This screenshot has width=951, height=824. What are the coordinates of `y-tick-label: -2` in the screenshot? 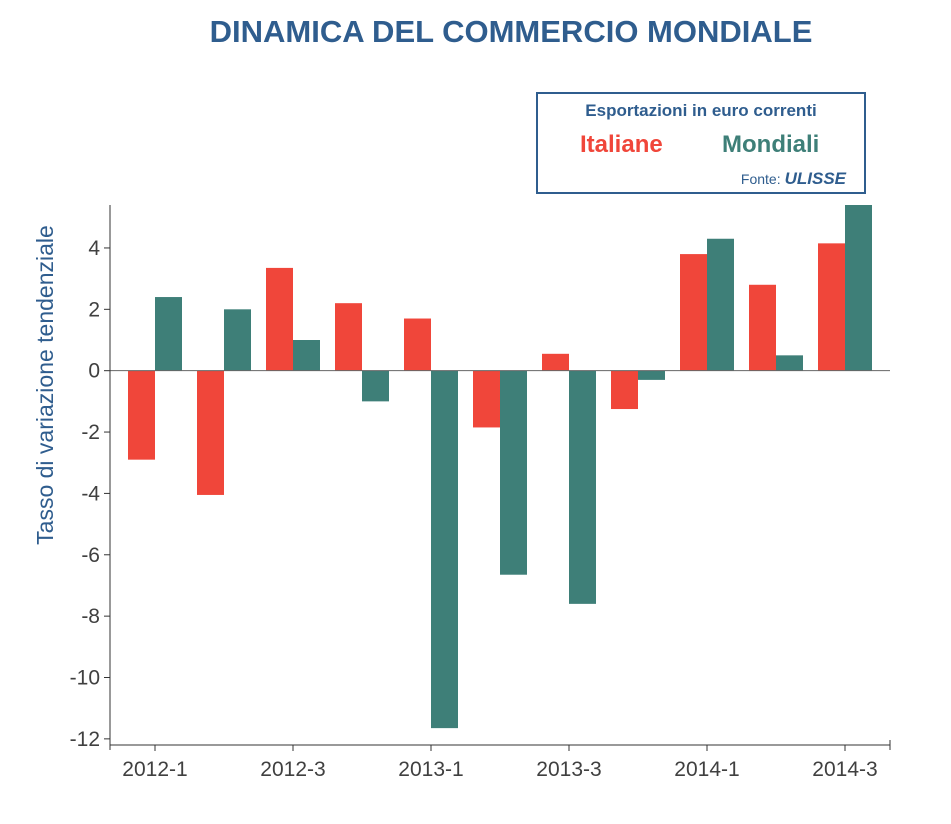 It's located at (90, 432).